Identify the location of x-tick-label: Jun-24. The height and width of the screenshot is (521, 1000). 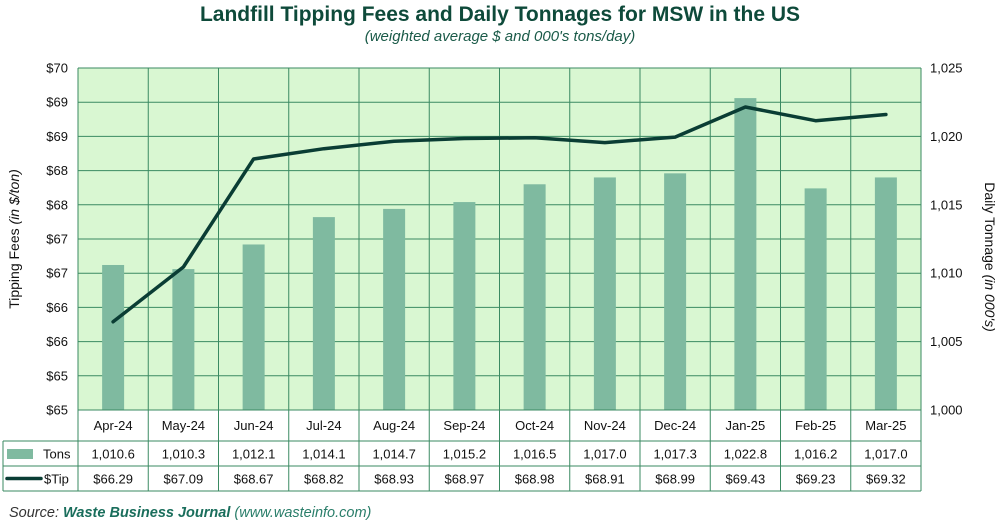
(254, 425).